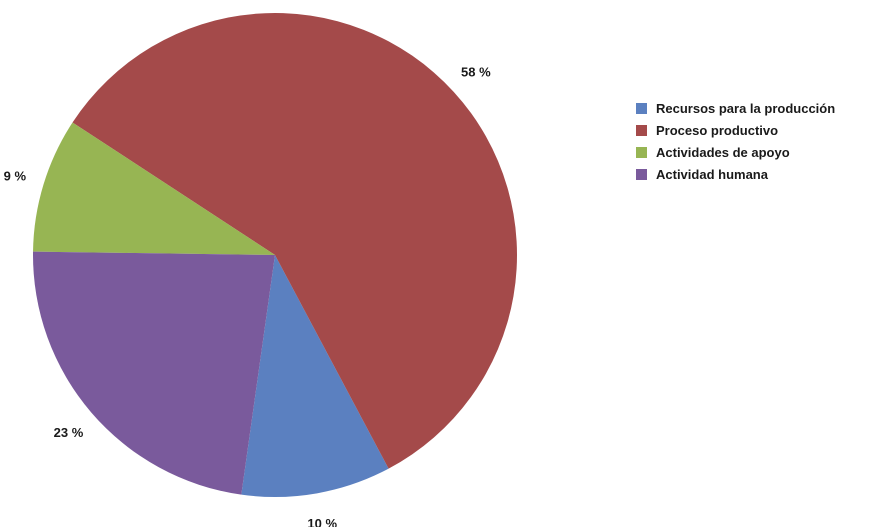  I want to click on slice-label-2: 58 %, so click(476, 72).